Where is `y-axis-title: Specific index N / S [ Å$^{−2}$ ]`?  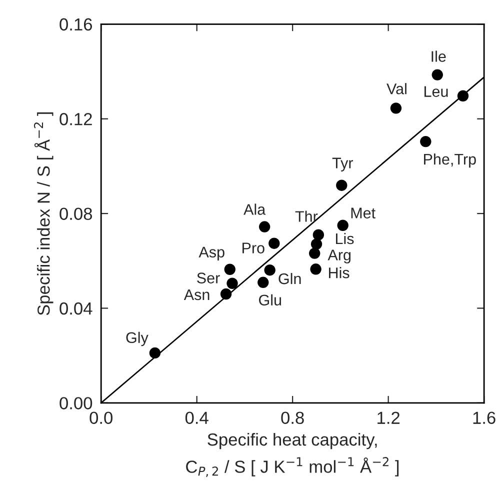 y-axis-title: Specific index N / S [ Å$^{−2}$ ] is located at coordinates (44, 214).